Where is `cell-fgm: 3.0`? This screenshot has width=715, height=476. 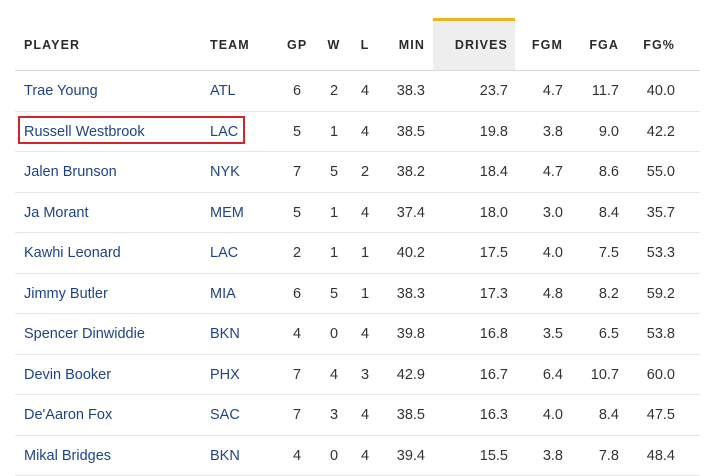
cell-fgm: 3.0 is located at coordinates (546, 213).